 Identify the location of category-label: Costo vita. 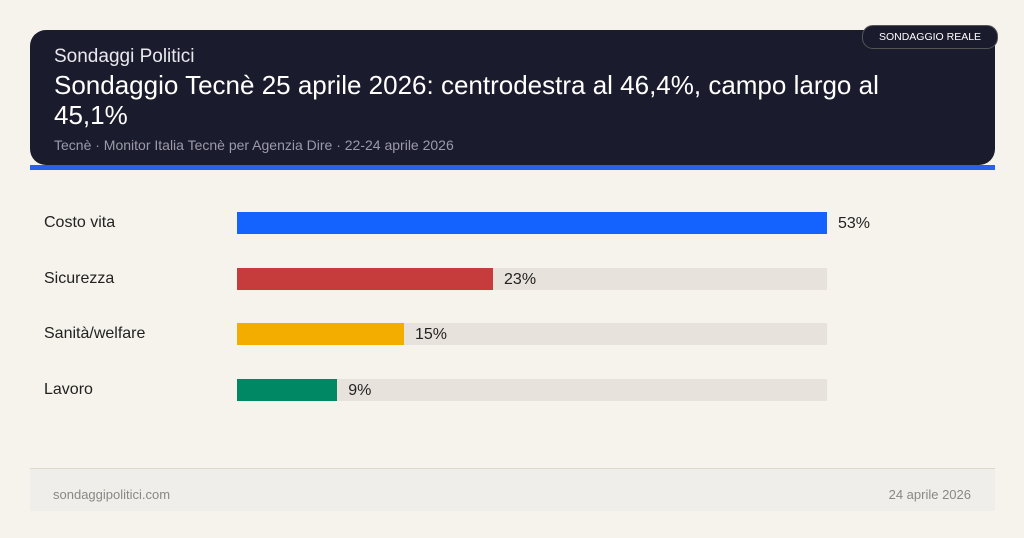
(80, 222).